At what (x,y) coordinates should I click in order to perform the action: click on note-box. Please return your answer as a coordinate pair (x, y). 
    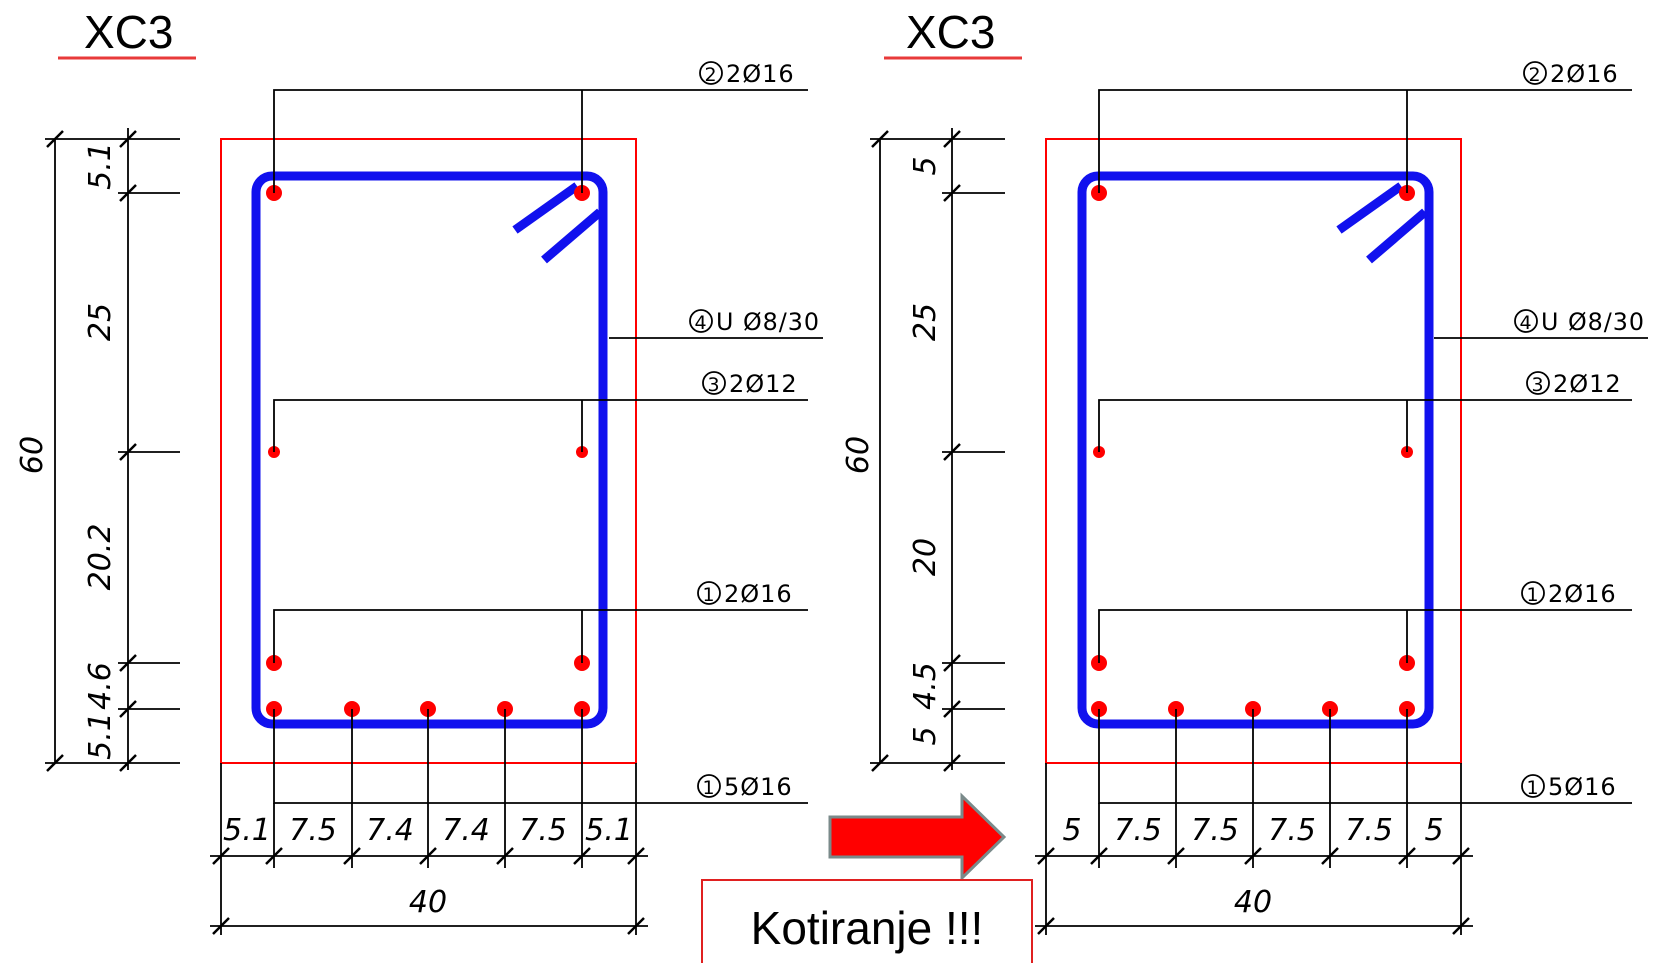
    Looking at the image, I should click on (867, 921).